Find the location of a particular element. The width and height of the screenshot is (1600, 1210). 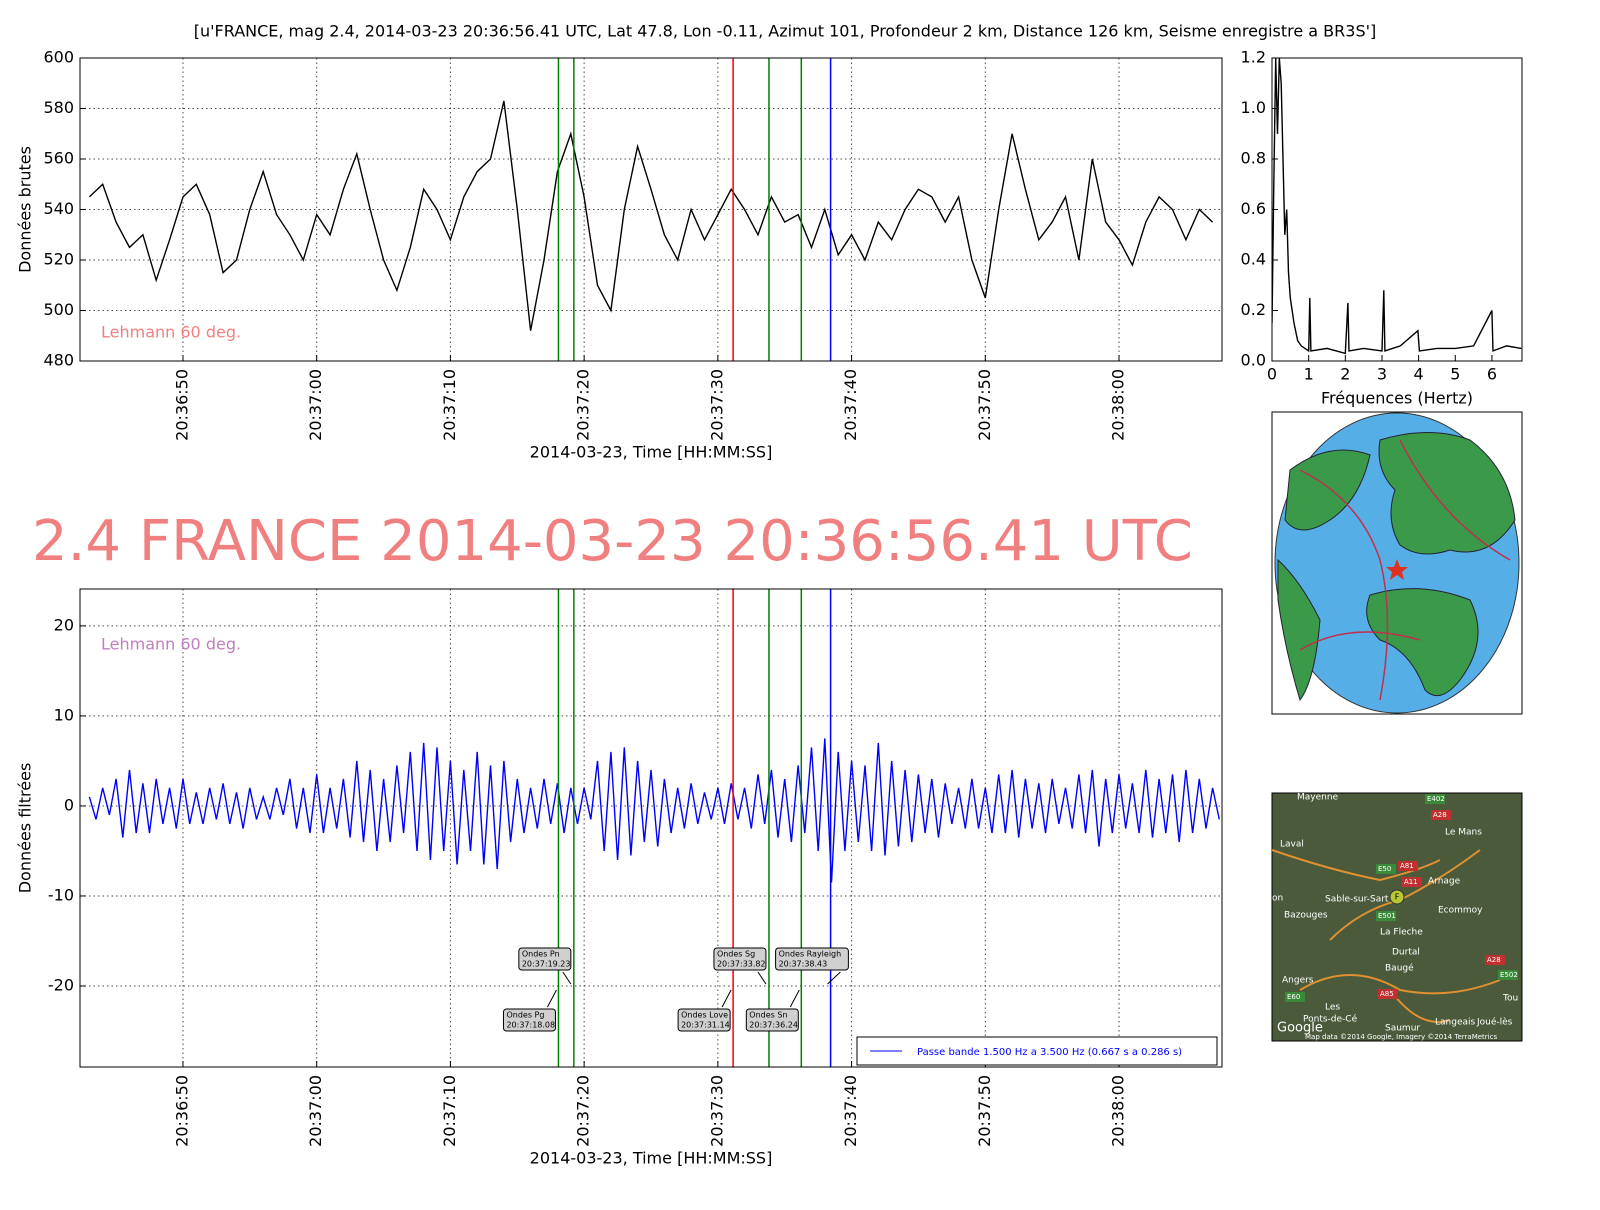

y-tick-label: 0.4 is located at coordinates (1253, 259).